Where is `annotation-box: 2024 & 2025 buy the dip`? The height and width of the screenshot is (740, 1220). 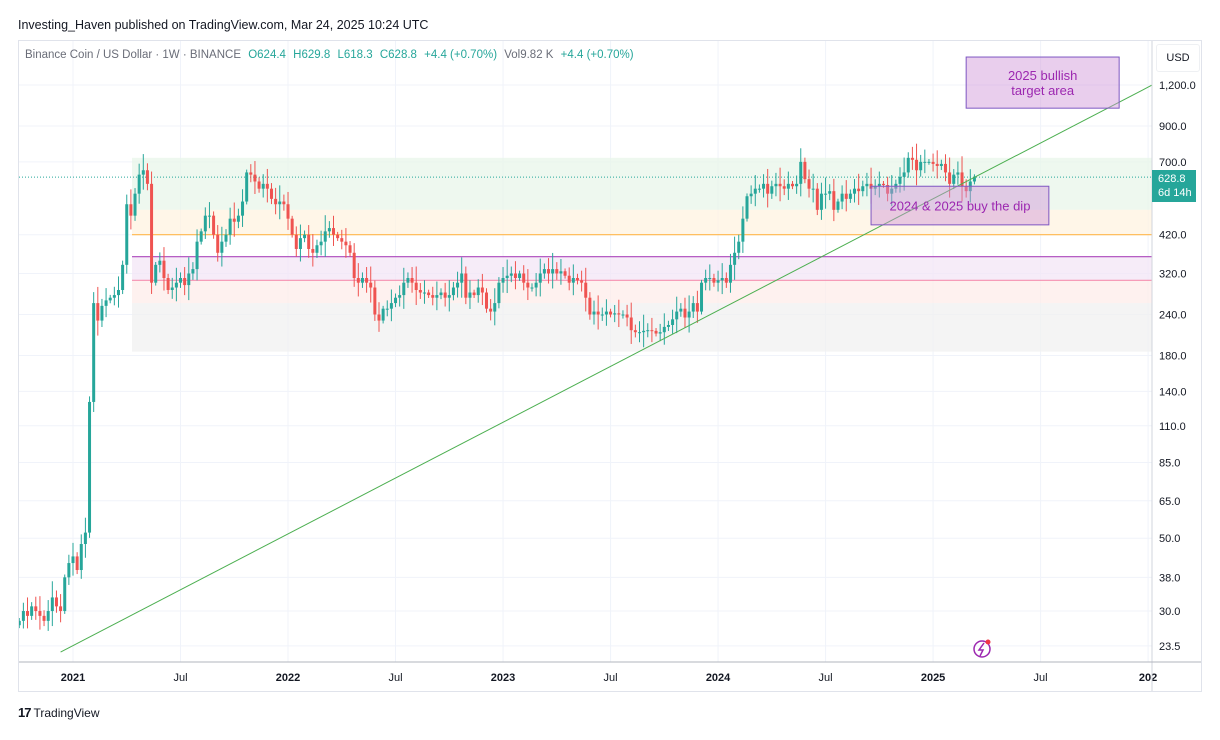
annotation-box: 2024 & 2025 buy the dip is located at coordinates (960, 205).